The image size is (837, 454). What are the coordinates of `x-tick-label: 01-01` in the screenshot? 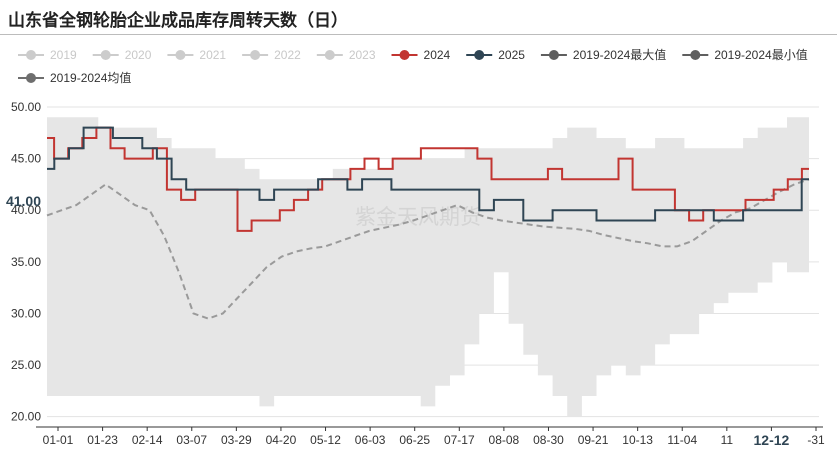 It's located at (58, 440).